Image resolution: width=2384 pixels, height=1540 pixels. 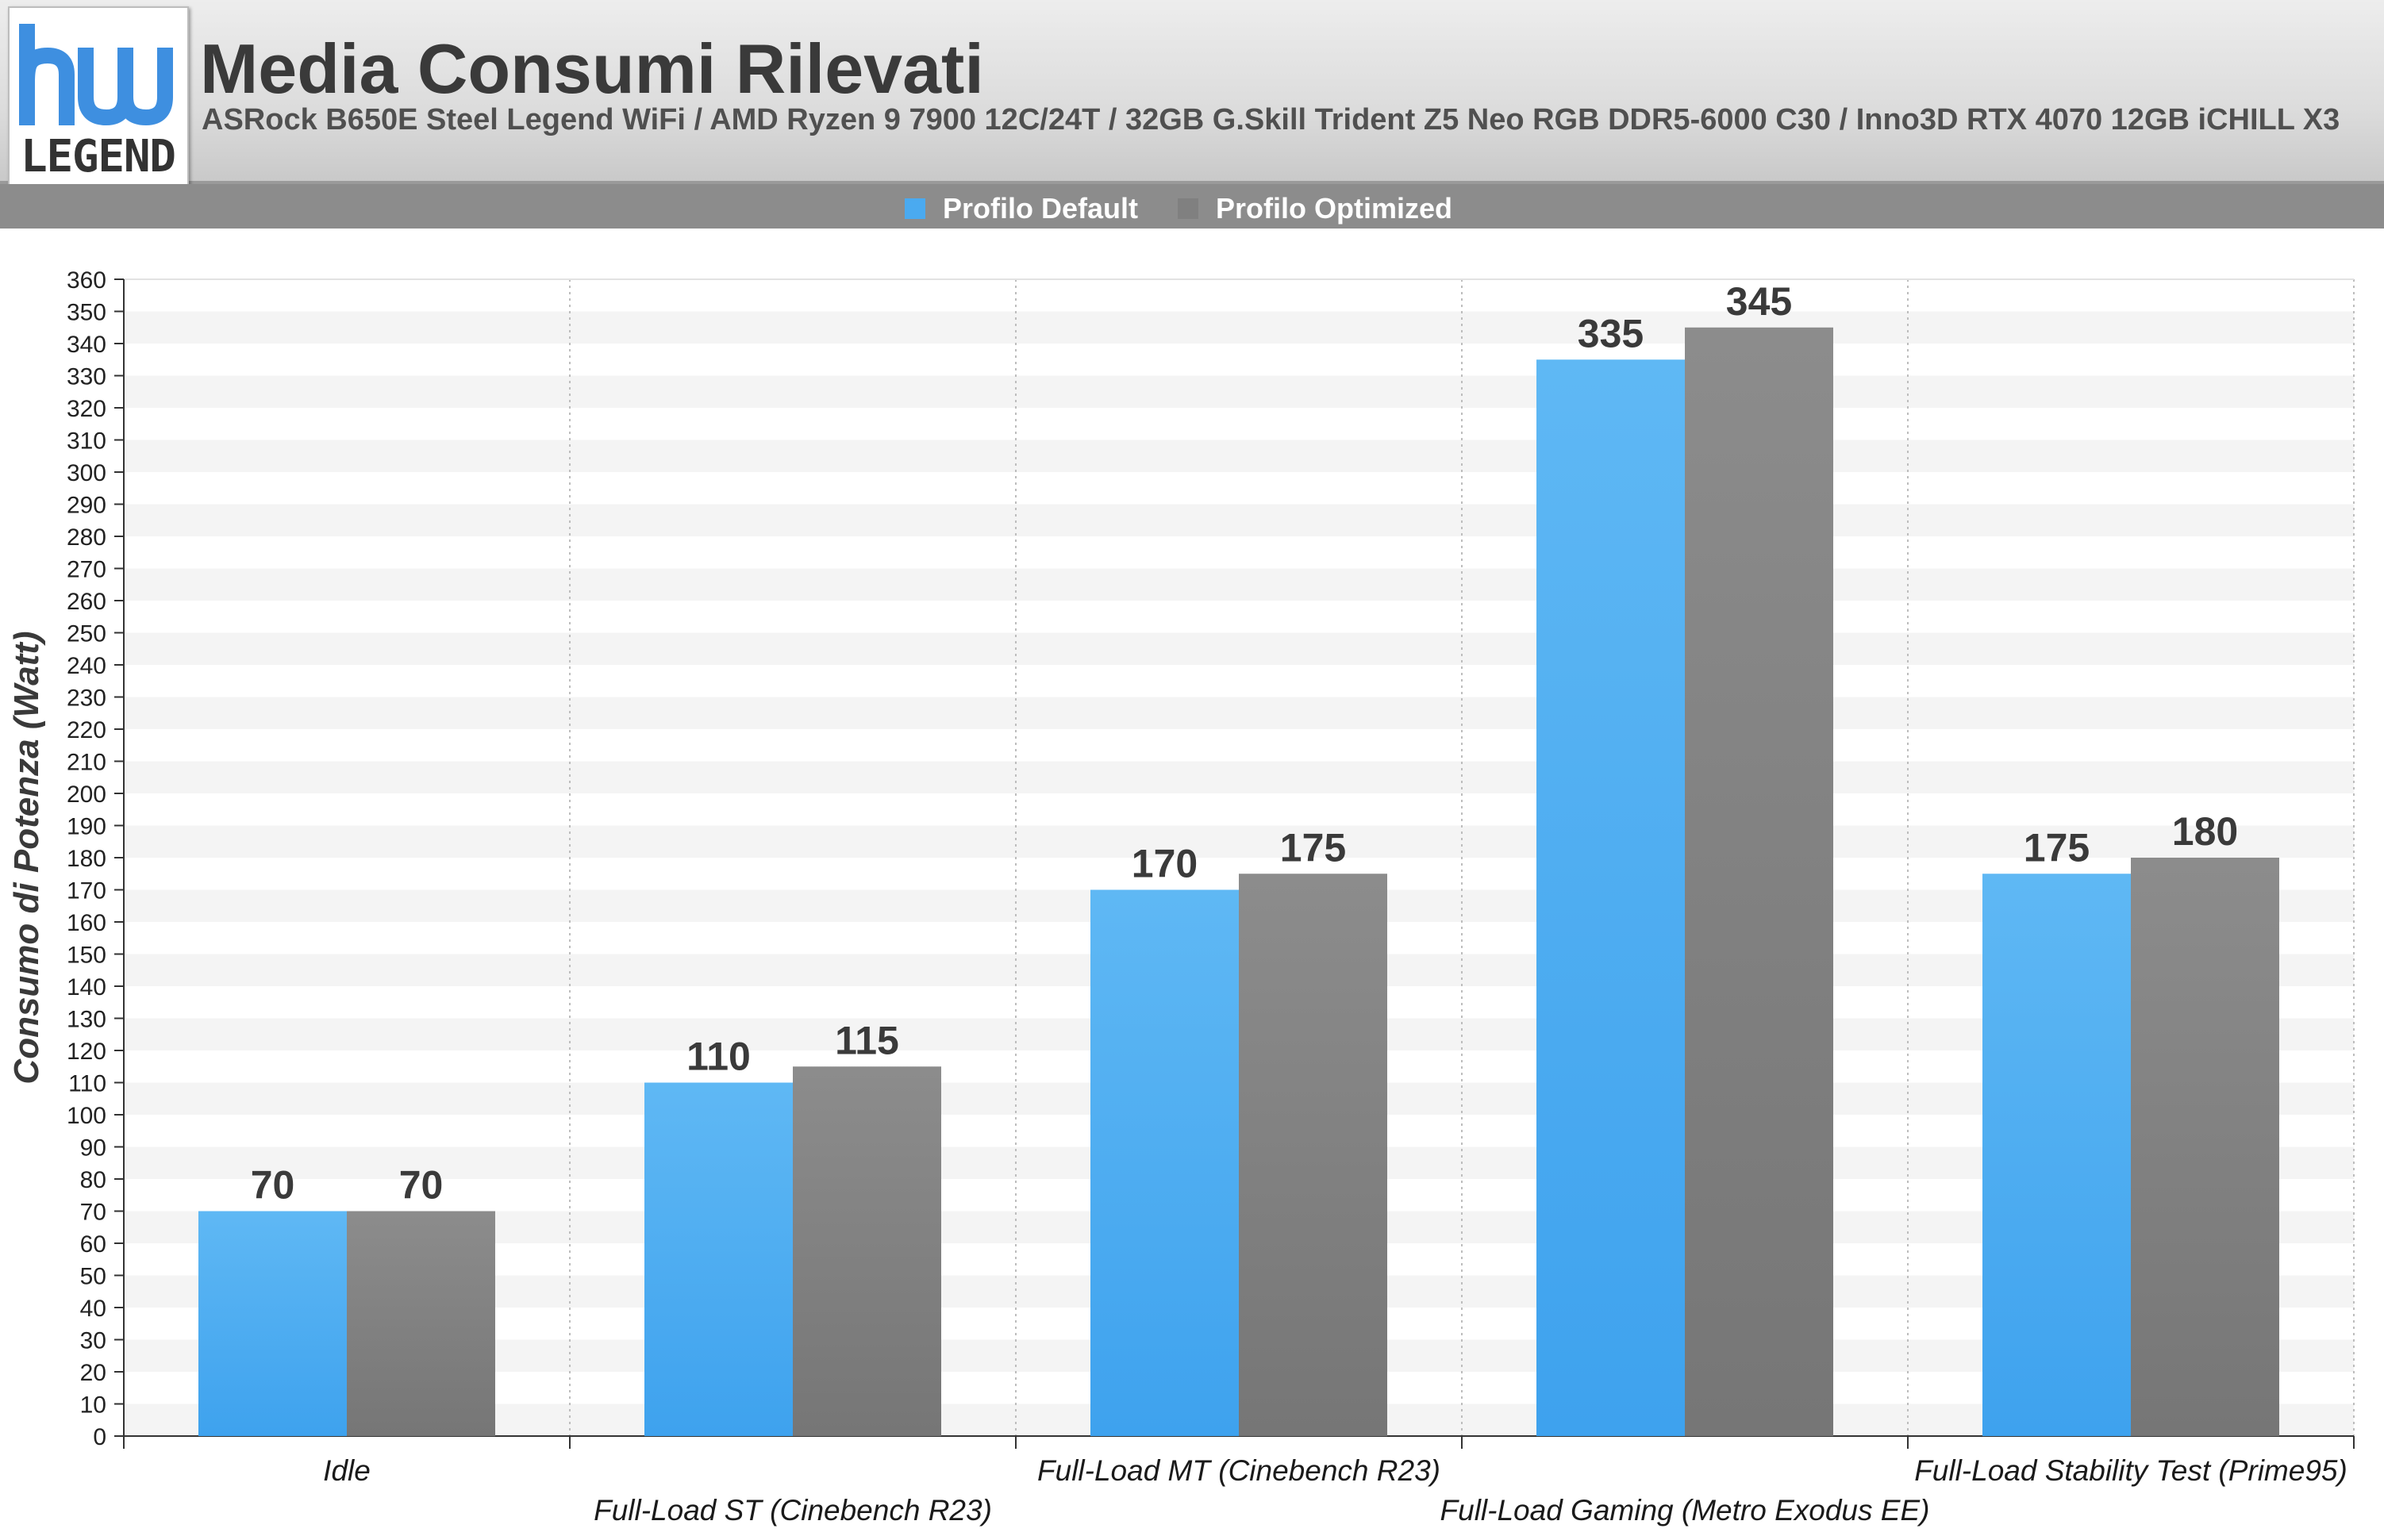 I want to click on y-tick-label: 200, so click(x=86, y=795).